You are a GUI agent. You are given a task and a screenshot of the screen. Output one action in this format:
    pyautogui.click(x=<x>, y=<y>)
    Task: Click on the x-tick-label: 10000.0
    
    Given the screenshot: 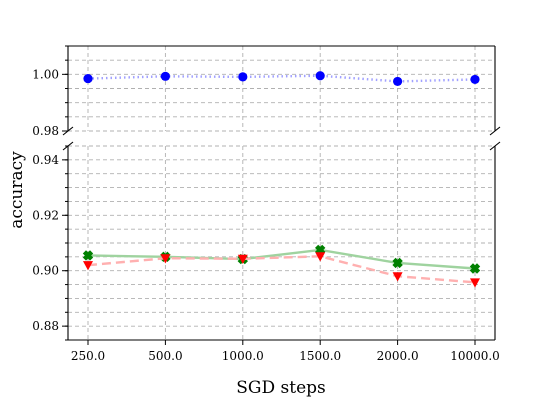 What is the action you would take?
    pyautogui.click(x=475, y=356)
    